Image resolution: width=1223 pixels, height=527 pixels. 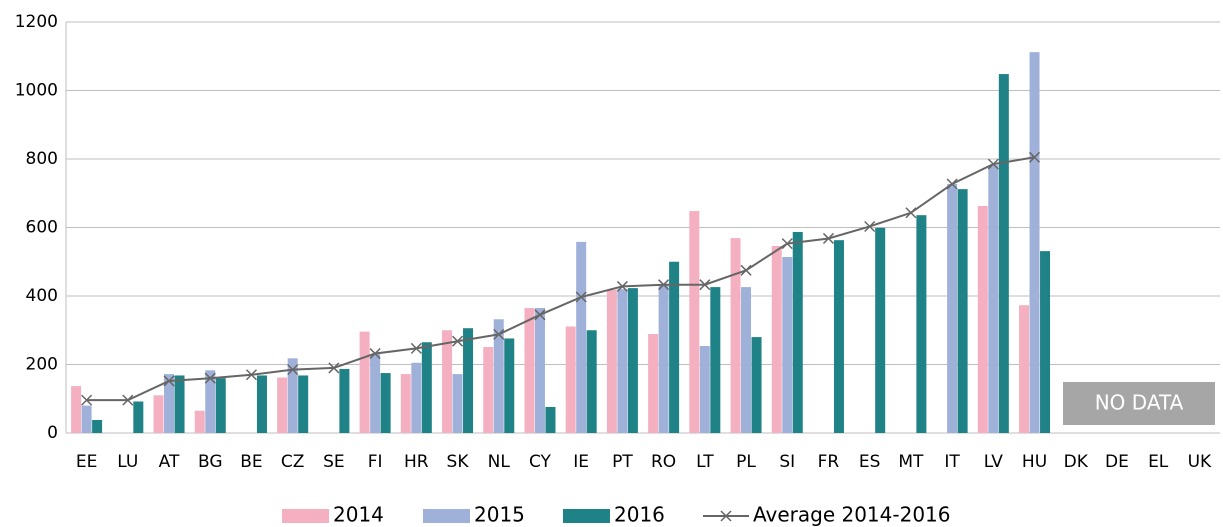 I want to click on x-tick-label: EE, so click(x=86, y=462).